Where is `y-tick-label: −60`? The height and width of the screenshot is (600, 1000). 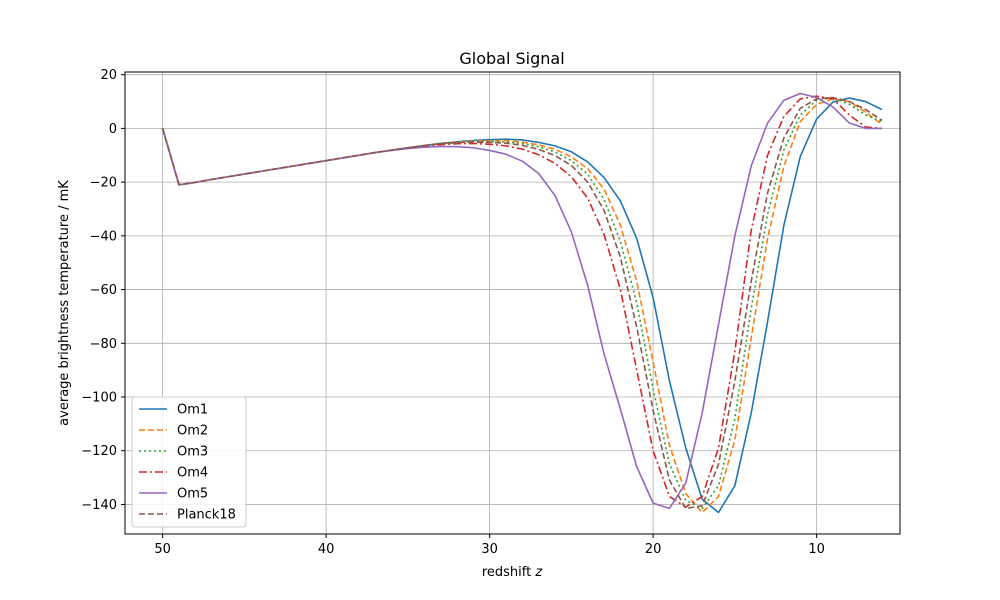 y-tick-label: −60 is located at coordinates (103, 290).